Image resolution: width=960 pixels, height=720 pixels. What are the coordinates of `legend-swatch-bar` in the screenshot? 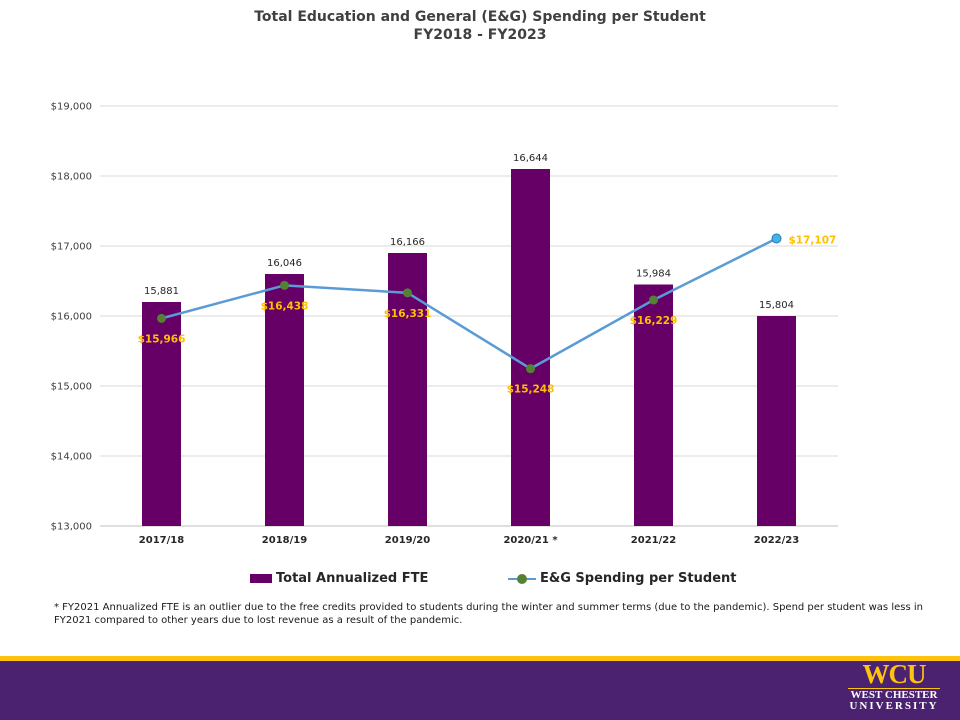 It's located at (261, 578).